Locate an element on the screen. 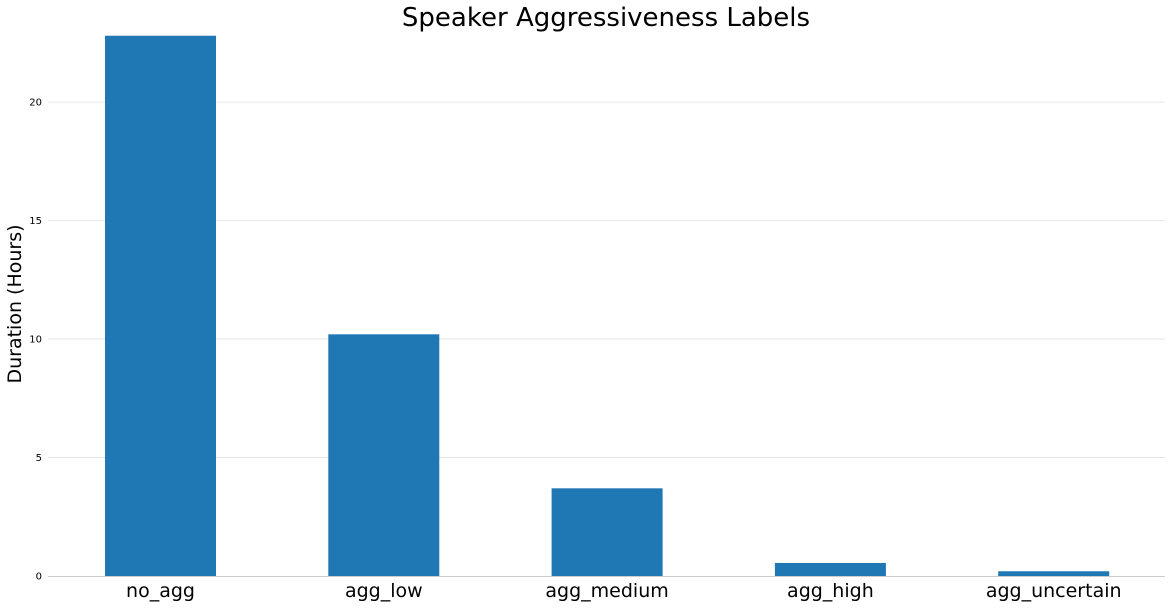 The width and height of the screenshot is (1172, 608). y-tick-label: 0 is located at coordinates (39, 577).